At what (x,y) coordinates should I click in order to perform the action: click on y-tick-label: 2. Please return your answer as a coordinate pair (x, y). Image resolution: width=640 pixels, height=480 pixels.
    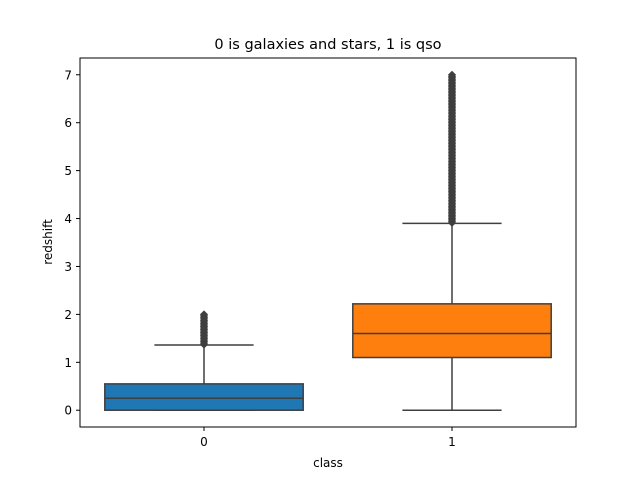
    Looking at the image, I should click on (68, 315).